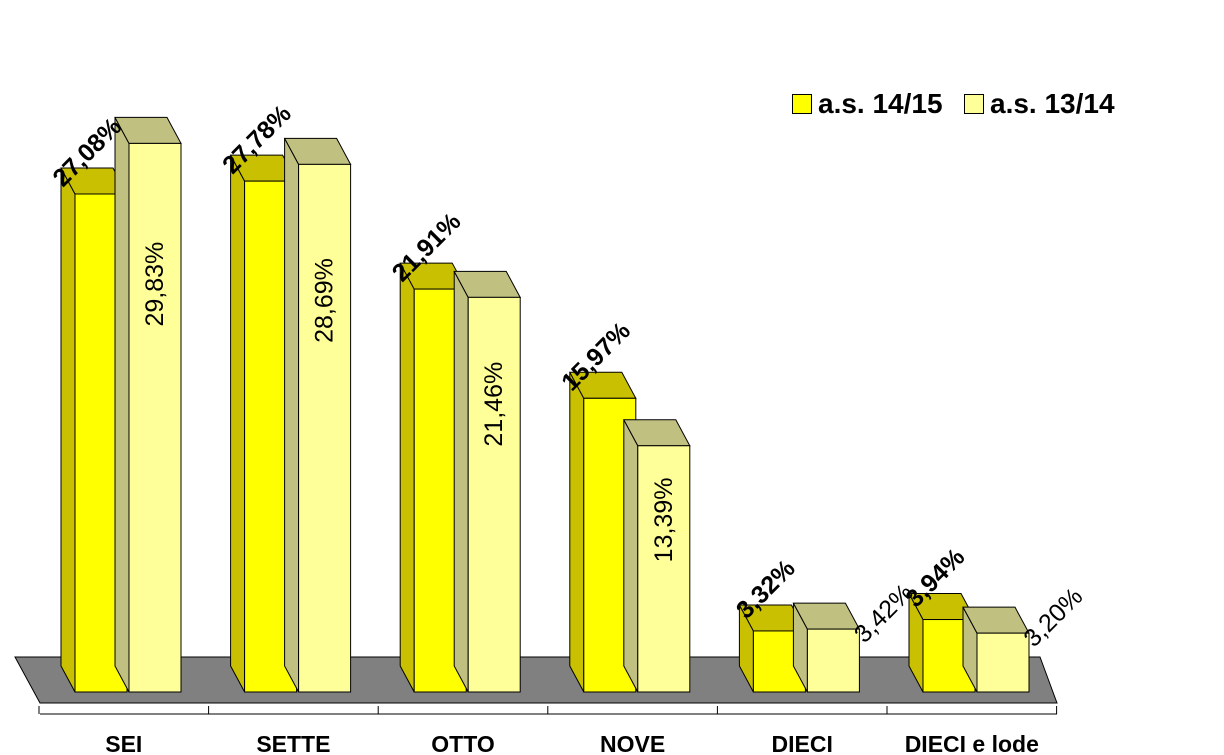 This screenshot has width=1224, height=755. Describe the element at coordinates (155, 284) in the screenshot. I see `data-label-series-2: 29,83%` at that location.